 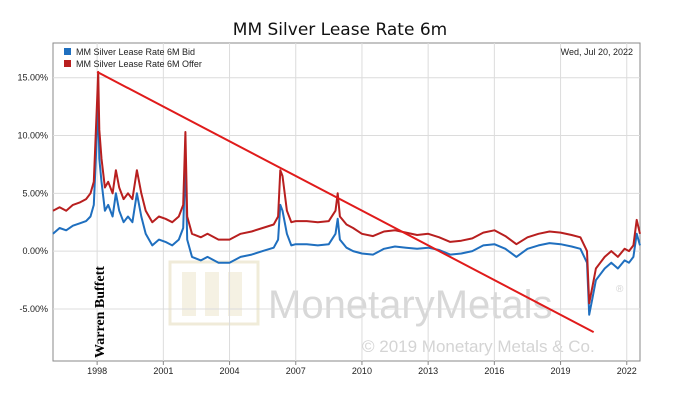 I want to click on chart-date: Wed, Jul 20, 2022, so click(x=597, y=52).